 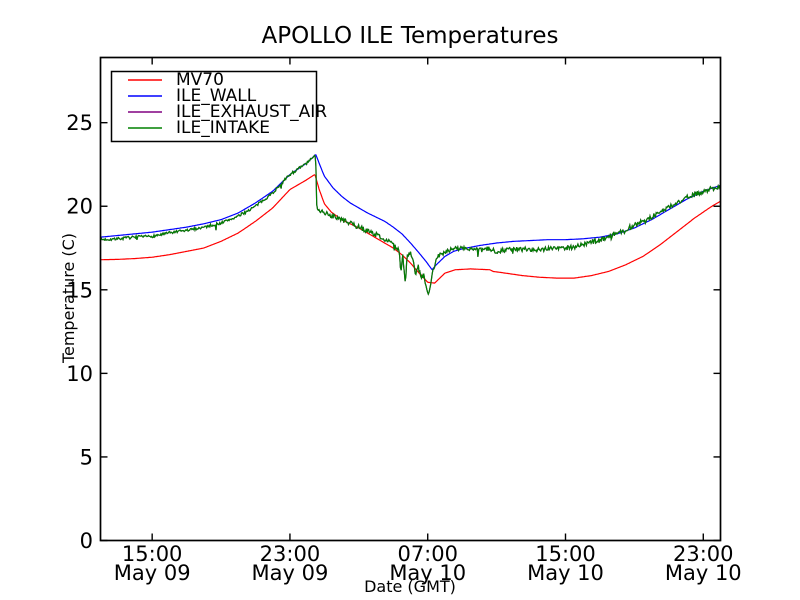 I want to click on legend: MV70 ILE_WALL ILE_EXHAUST_AIR ILE_INTAKE, so click(x=218, y=106).